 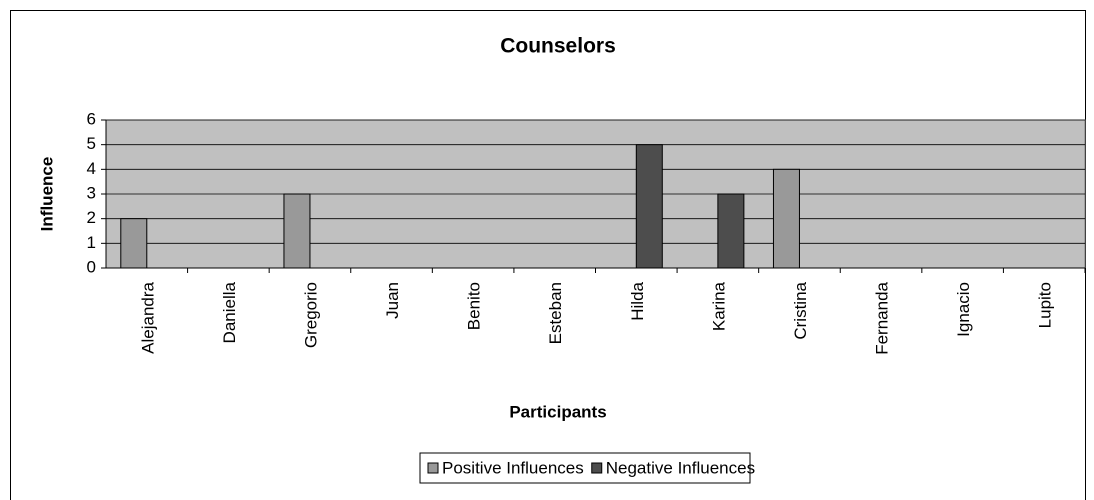 I want to click on y-tick-label: 5, so click(x=91, y=143).